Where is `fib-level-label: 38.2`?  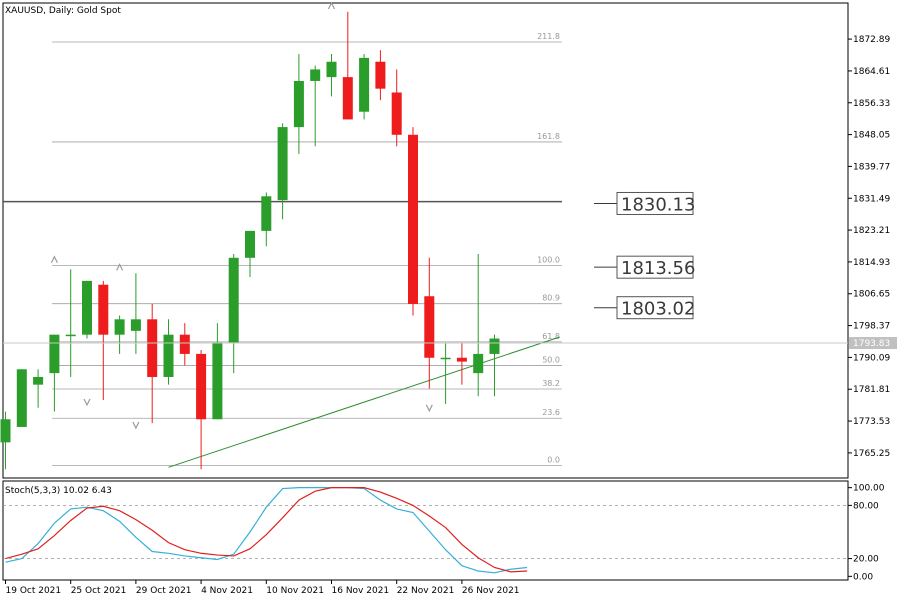 fib-level-label: 38.2 is located at coordinates (551, 383).